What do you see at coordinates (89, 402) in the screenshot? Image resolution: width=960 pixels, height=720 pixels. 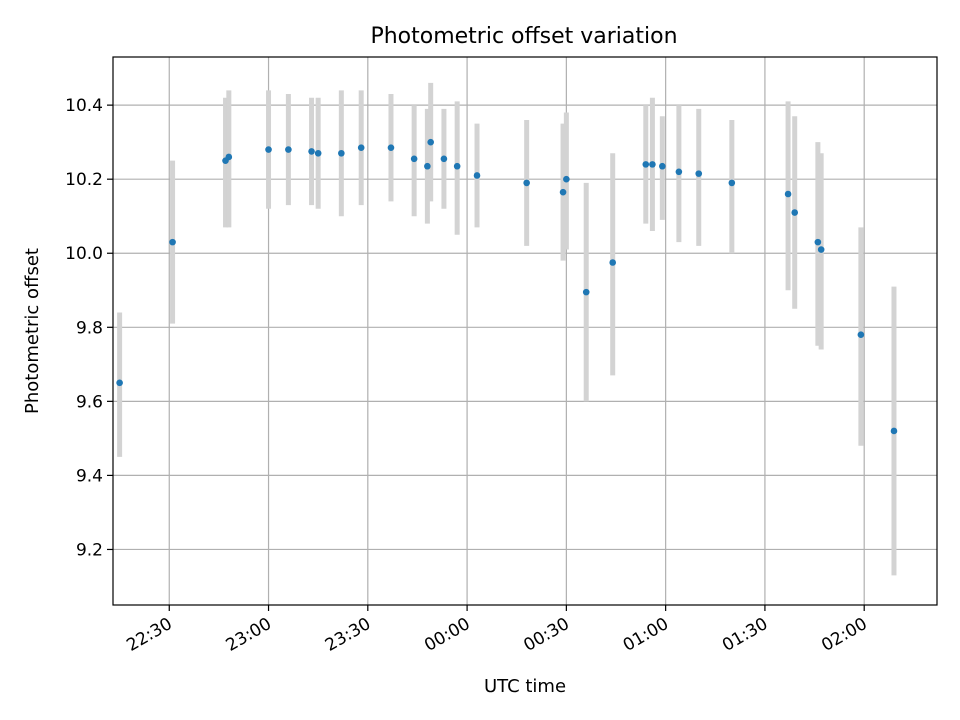 I see `y-tick-label: 9.6` at bounding box center [89, 402].